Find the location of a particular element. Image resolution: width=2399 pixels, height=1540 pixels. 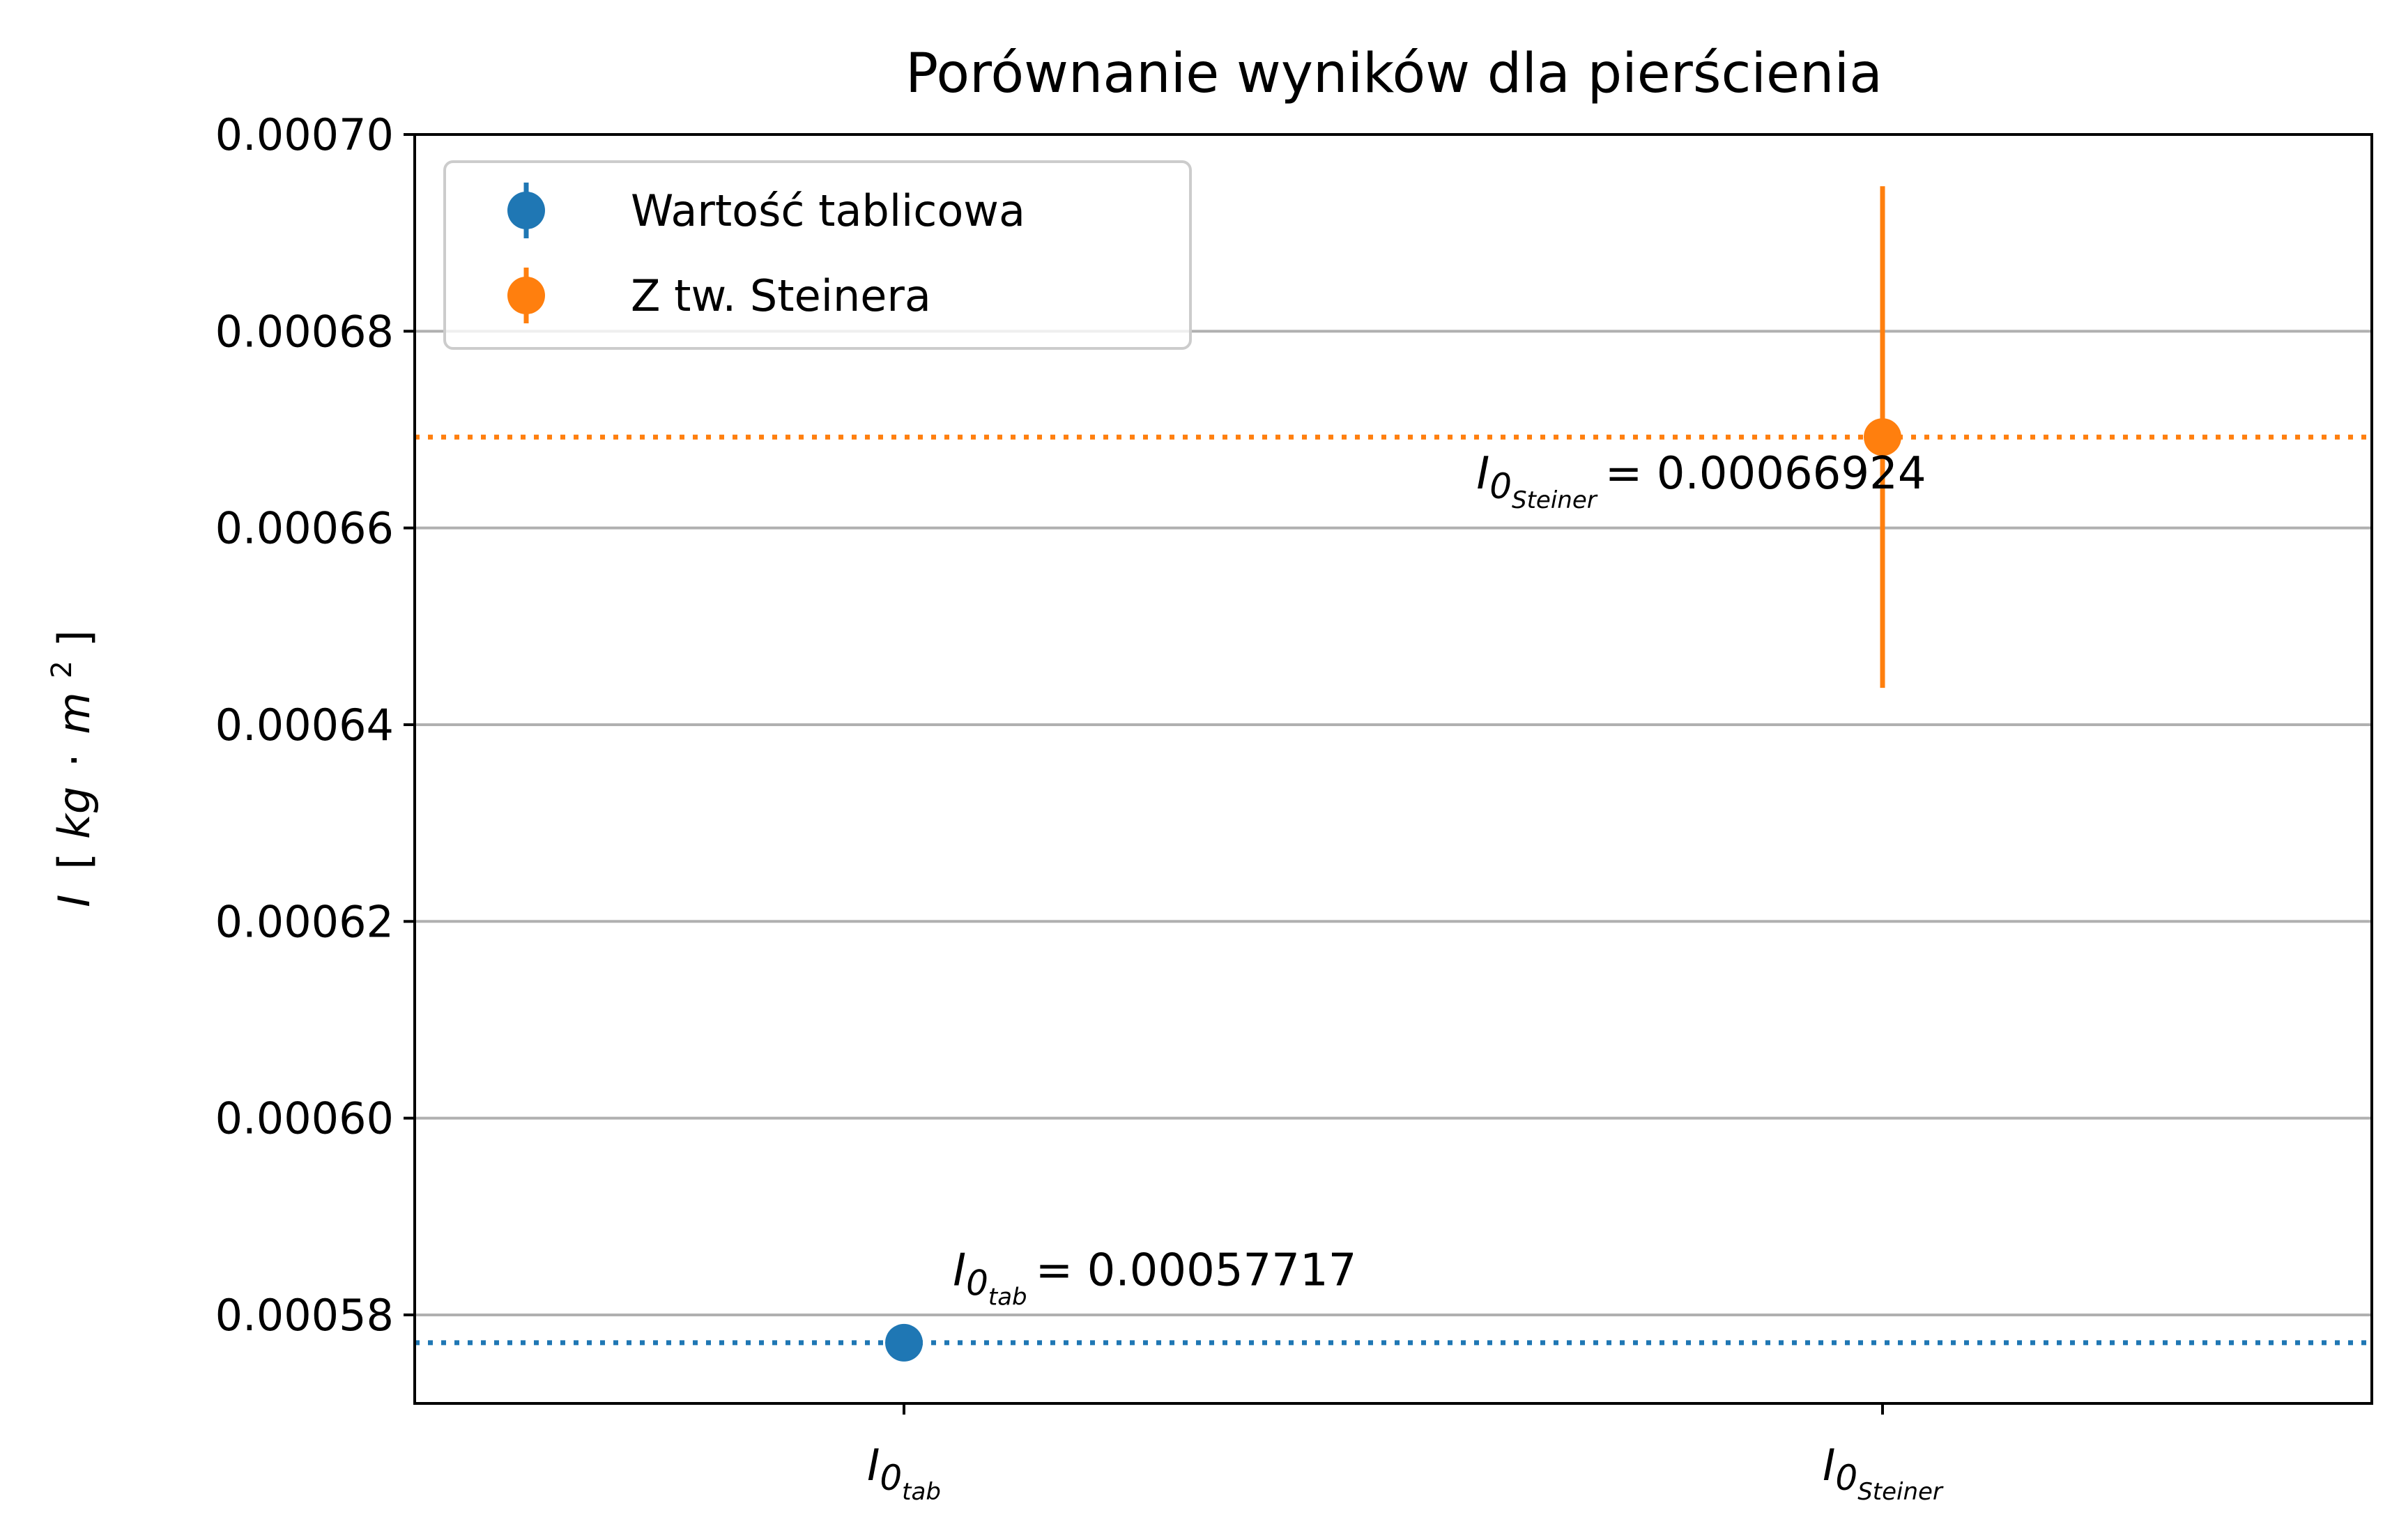

x-tick-label-subsub: Steiner is located at coordinates (1900, 1492).